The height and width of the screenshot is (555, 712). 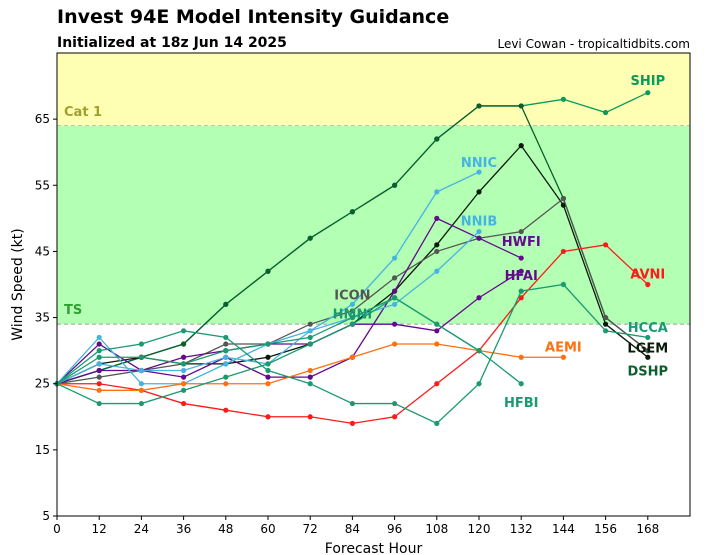 What do you see at coordinates (648, 328) in the screenshot?
I see `series-label-hcca: HCCA` at bounding box center [648, 328].